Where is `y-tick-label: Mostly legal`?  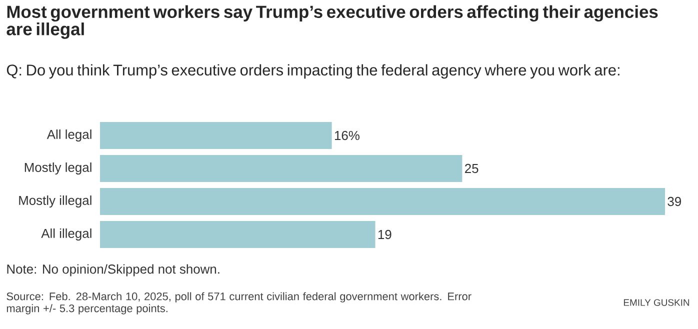 y-tick-label: Mostly legal is located at coordinates (58, 168).